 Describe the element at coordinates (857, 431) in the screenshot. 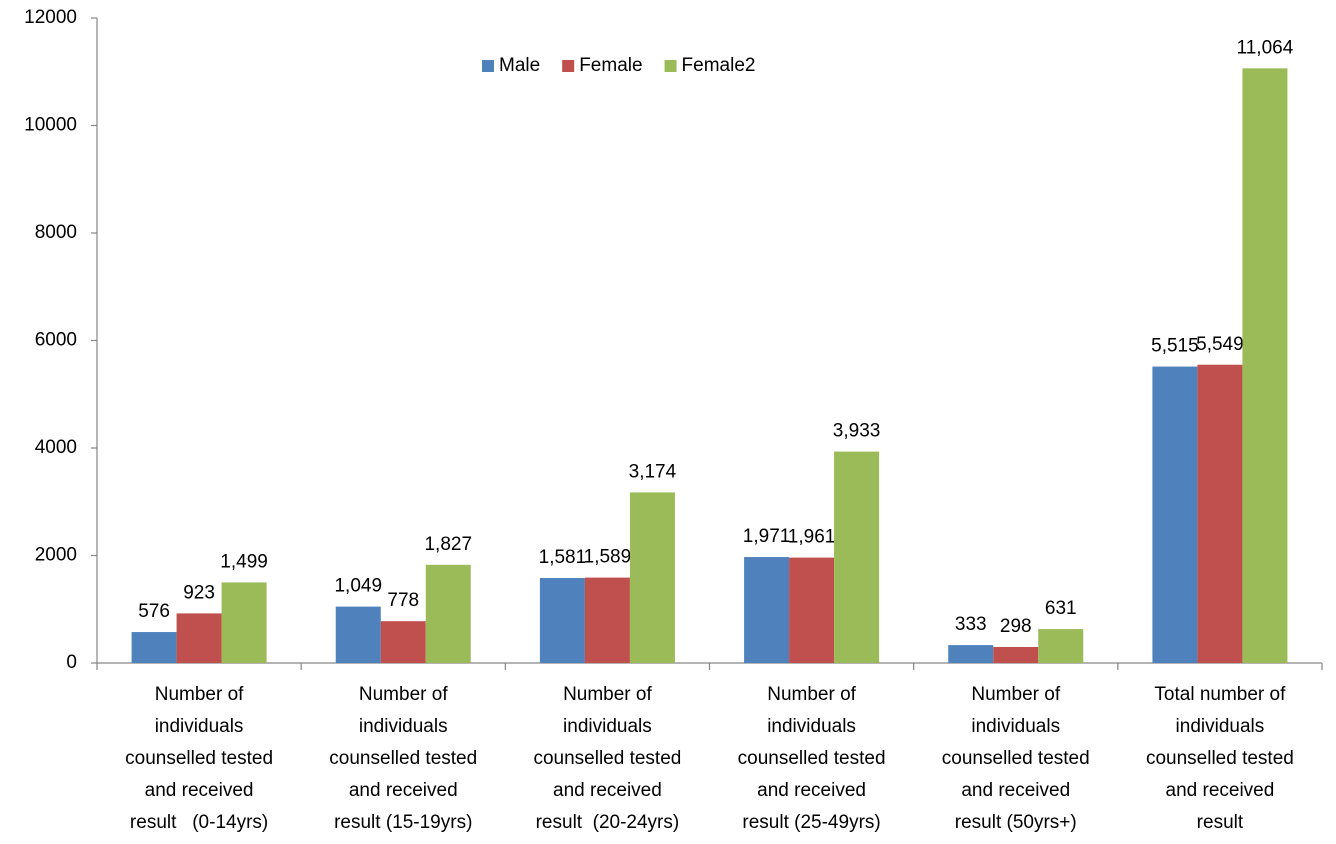

I see `data-label: 3,933` at that location.